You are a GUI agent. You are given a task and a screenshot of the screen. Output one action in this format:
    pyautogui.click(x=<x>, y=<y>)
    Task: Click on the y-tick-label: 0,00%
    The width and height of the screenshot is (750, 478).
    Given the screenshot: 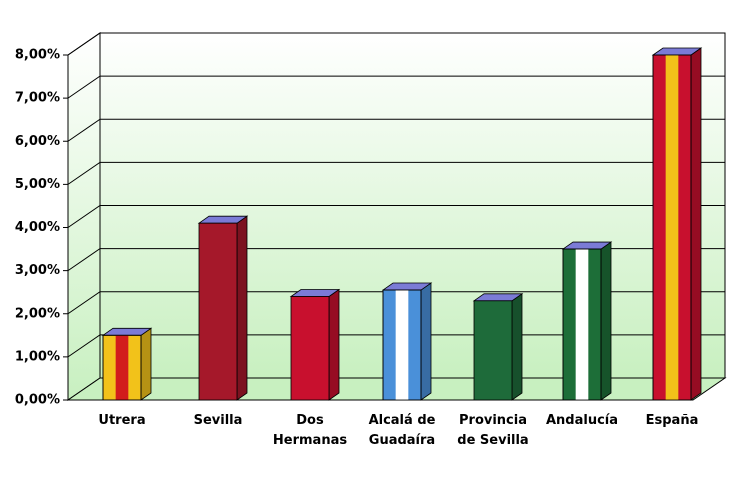 What is the action you would take?
    pyautogui.click(x=37, y=400)
    